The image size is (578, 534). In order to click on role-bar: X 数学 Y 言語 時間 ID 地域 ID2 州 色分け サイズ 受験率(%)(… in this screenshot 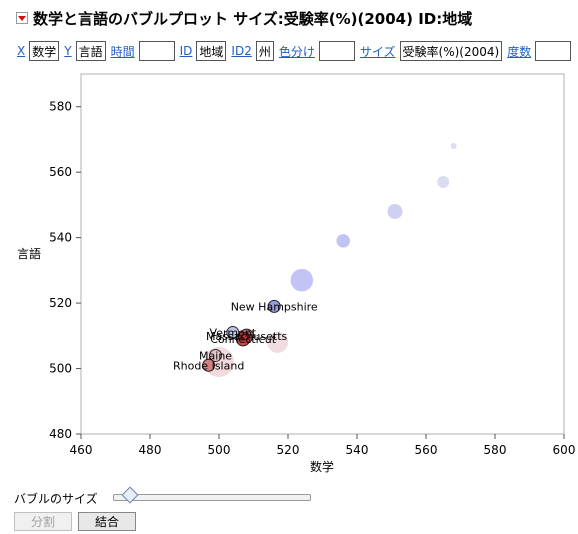, I will do `click(296, 51)`.